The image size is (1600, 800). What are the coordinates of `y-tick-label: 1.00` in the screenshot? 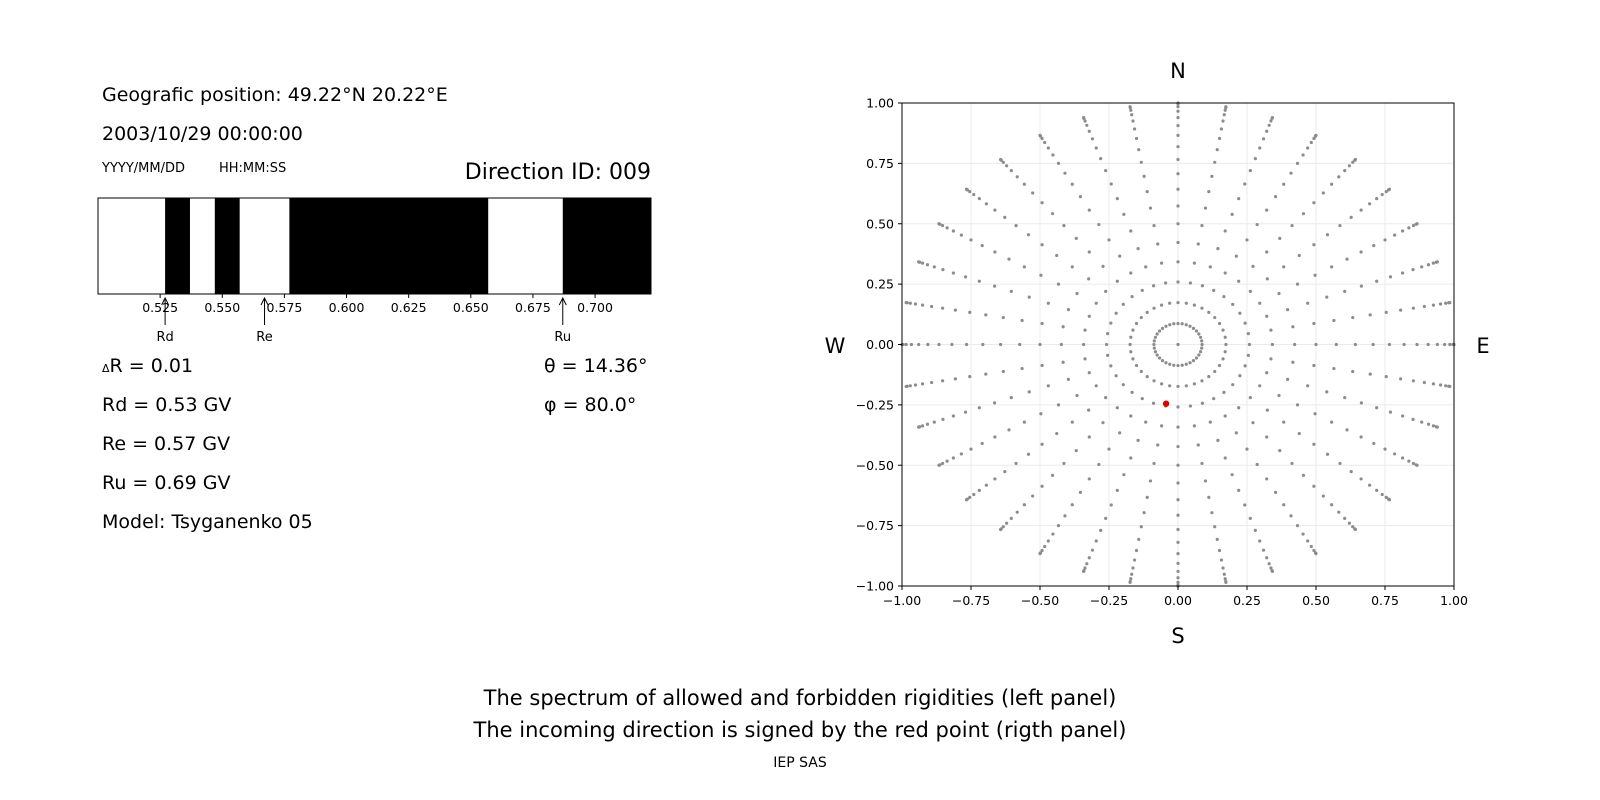 It's located at (880, 103).